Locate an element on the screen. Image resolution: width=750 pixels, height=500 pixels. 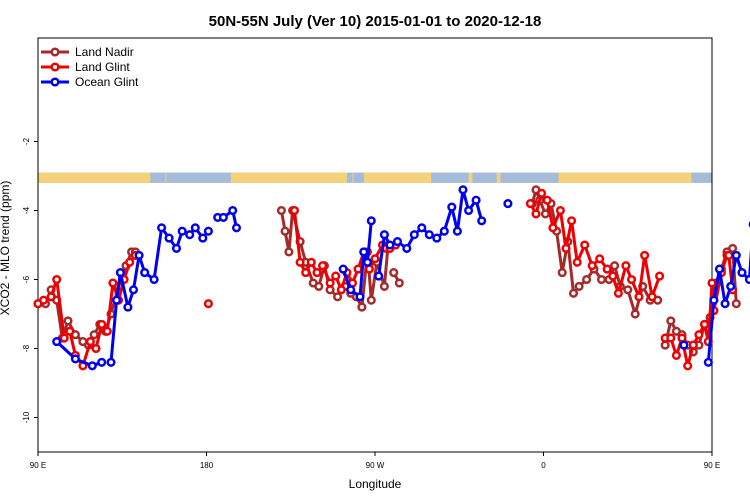
x-tick-label: 0 is located at coordinates (543, 465).